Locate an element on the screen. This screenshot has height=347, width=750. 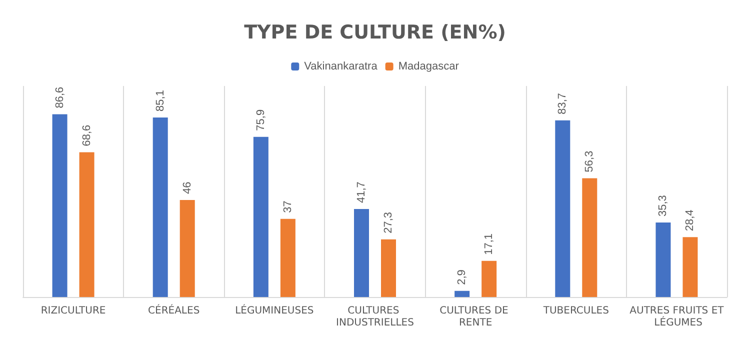
data-label: 86,6 is located at coordinates (60, 97).